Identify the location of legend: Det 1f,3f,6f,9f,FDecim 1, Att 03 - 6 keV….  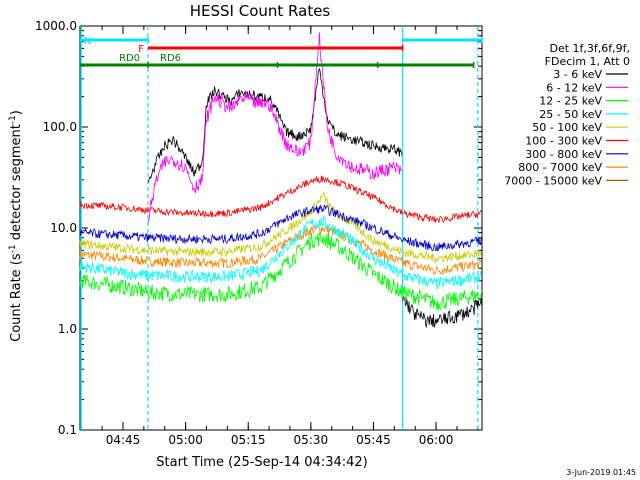
(567, 114).